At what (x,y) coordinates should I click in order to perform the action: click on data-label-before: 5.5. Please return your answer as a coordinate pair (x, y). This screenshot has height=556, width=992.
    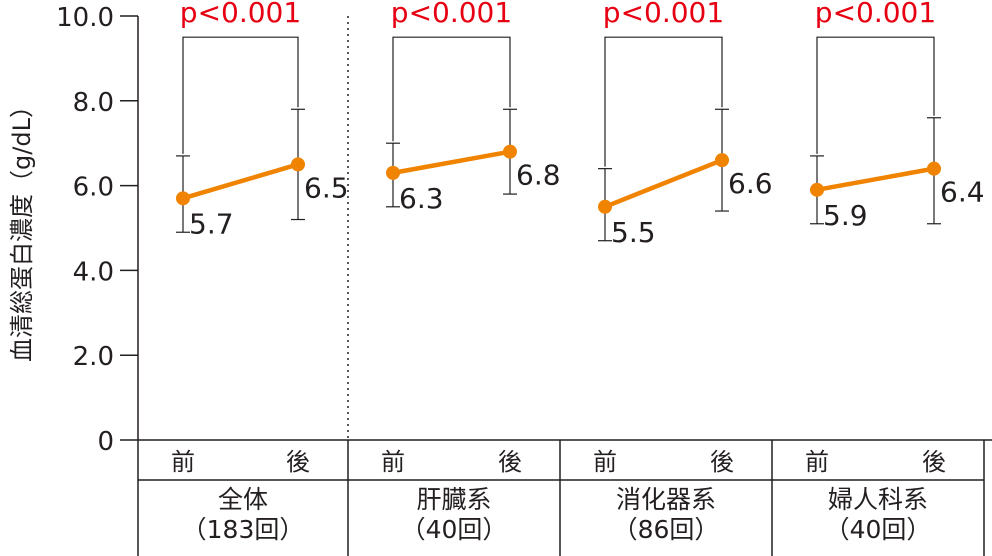
    Looking at the image, I should click on (633, 232).